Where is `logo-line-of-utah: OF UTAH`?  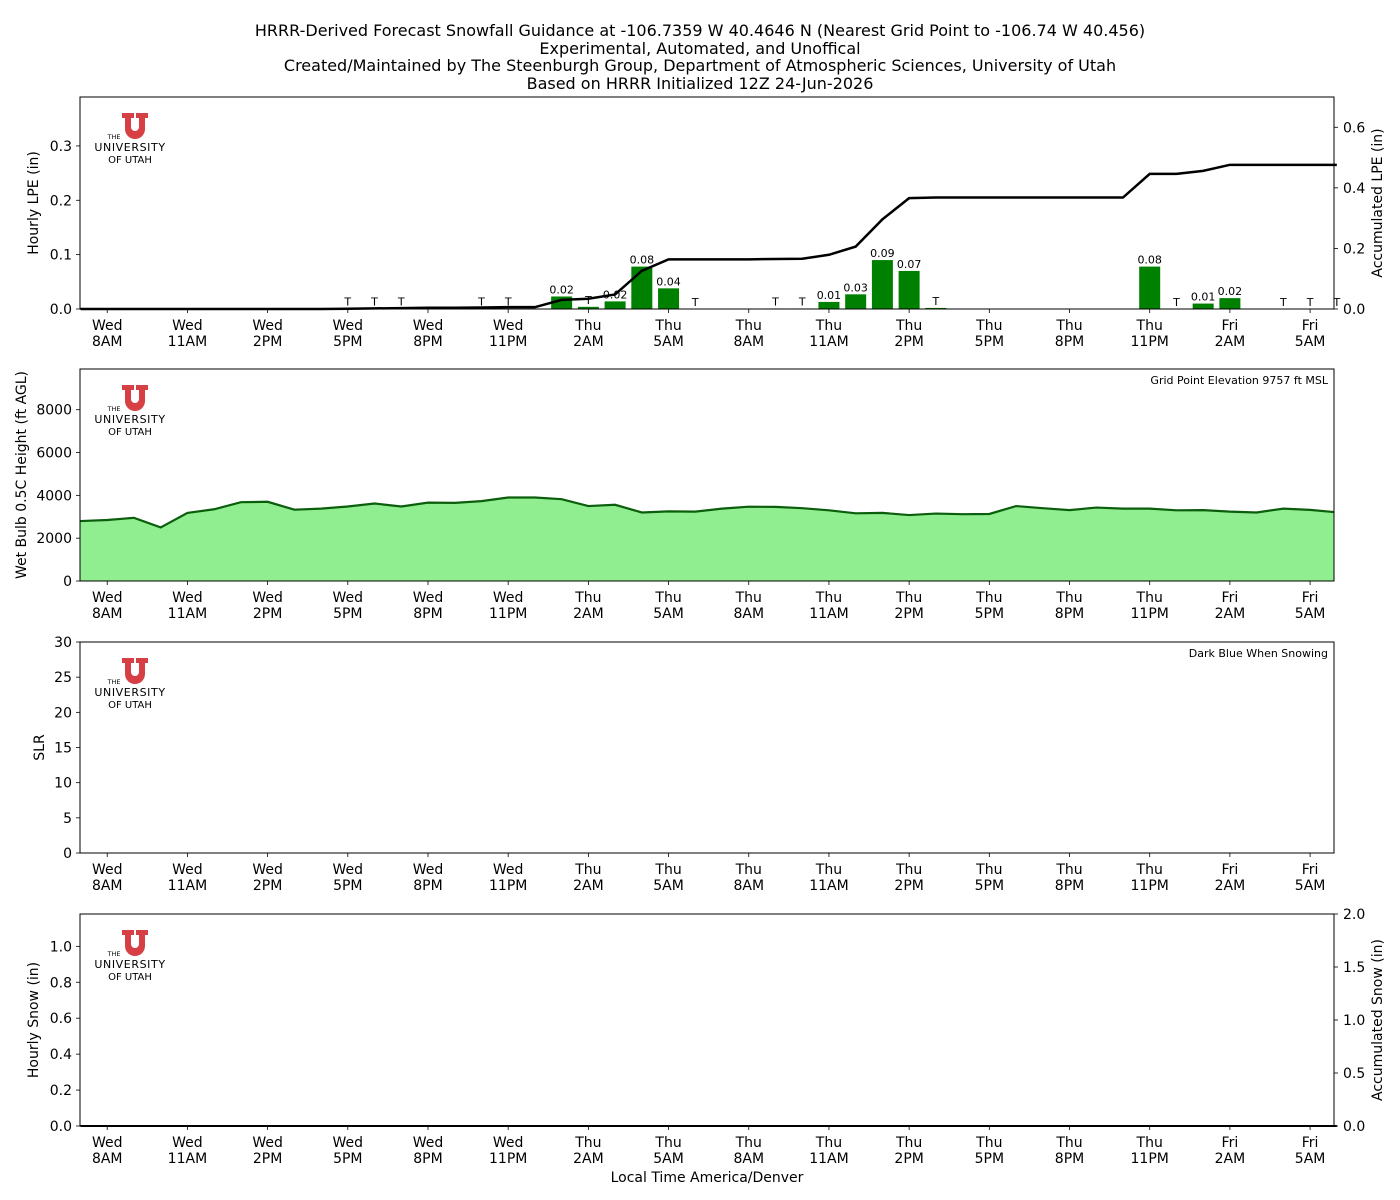 logo-line-of-utah: OF UTAH is located at coordinates (130, 977).